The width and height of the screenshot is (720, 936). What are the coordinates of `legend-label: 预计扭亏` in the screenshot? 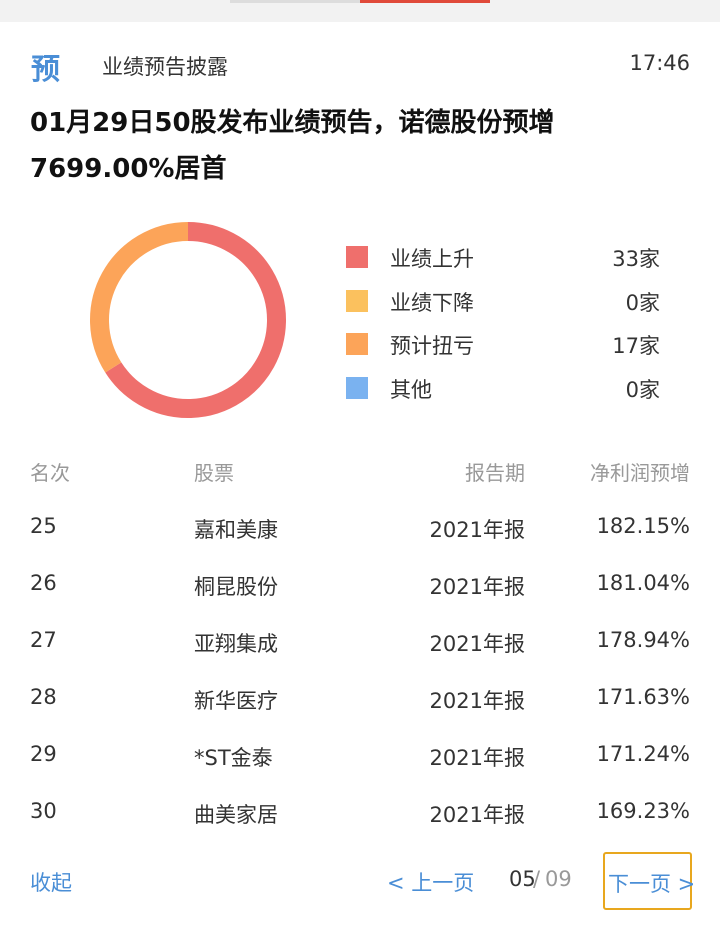 It's located at (432, 346).